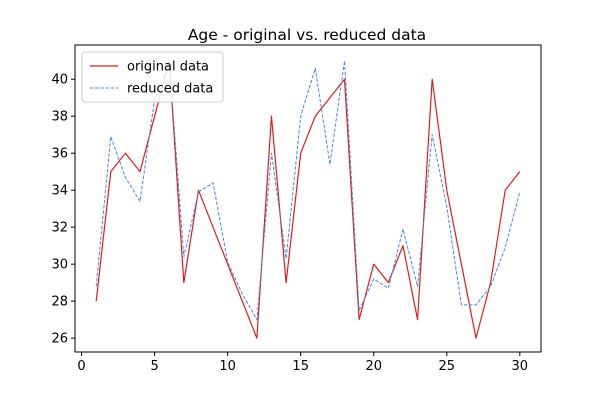  I want to click on x-tick-label: 0, so click(81, 366).